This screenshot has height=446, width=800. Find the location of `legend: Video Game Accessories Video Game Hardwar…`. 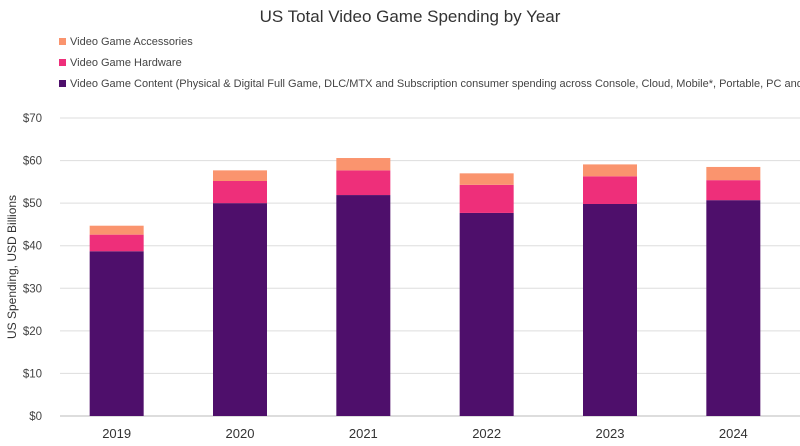

legend: Video Game Accessories Video Game Hardwar… is located at coordinates (429, 63).